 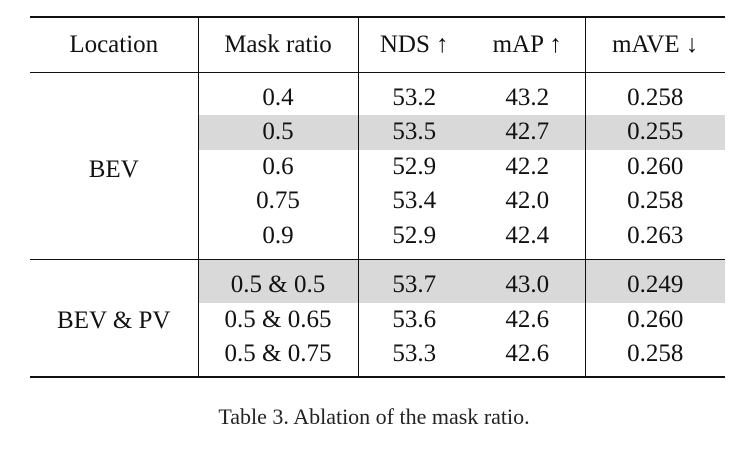 What do you see at coordinates (527, 236) in the screenshot?
I see `map-cell: 42.4` at bounding box center [527, 236].